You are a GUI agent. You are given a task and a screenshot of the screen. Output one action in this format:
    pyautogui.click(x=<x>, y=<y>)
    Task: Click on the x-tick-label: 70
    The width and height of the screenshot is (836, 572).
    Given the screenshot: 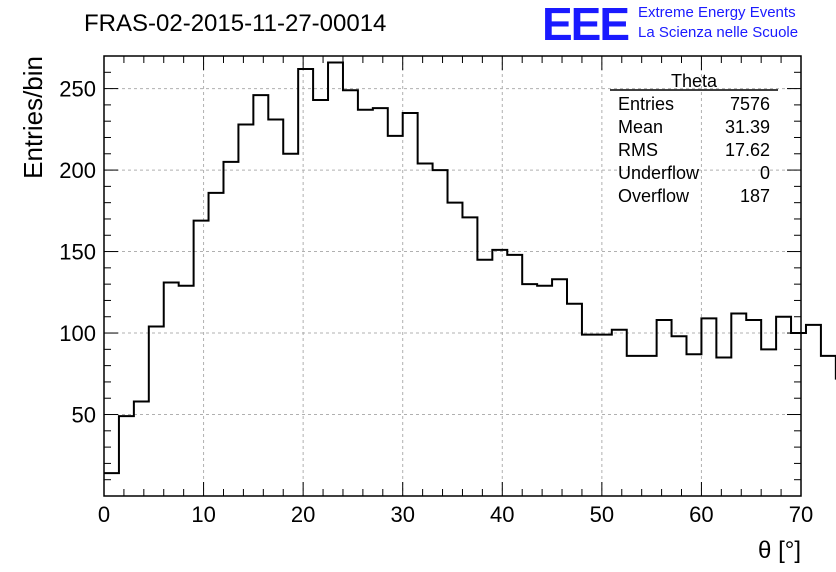 What is the action you would take?
    pyautogui.click(x=801, y=514)
    